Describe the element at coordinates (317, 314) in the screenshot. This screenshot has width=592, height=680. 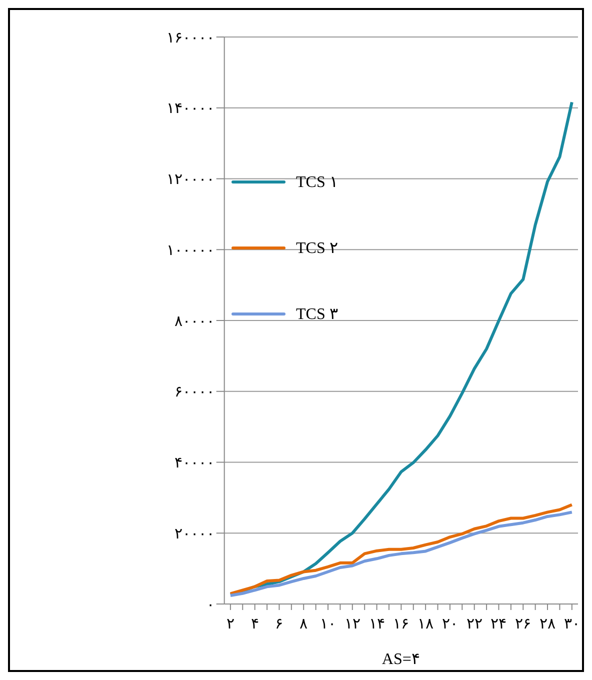
I see `legend-label: TCS ۳` at that location.